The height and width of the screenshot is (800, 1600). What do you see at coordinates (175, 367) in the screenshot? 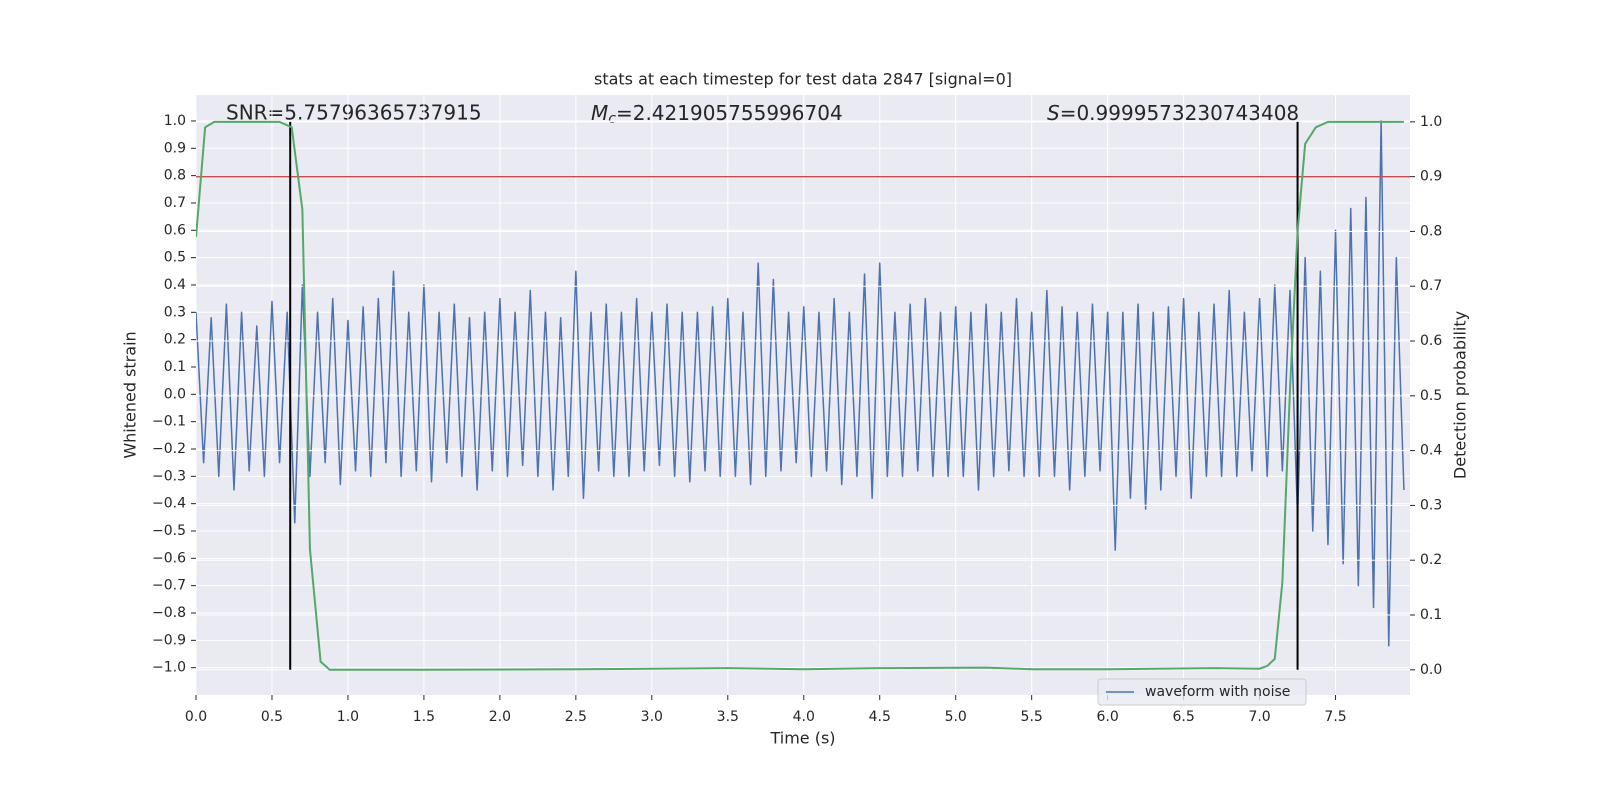
I see `y-tick-label: 0.1` at bounding box center [175, 367].